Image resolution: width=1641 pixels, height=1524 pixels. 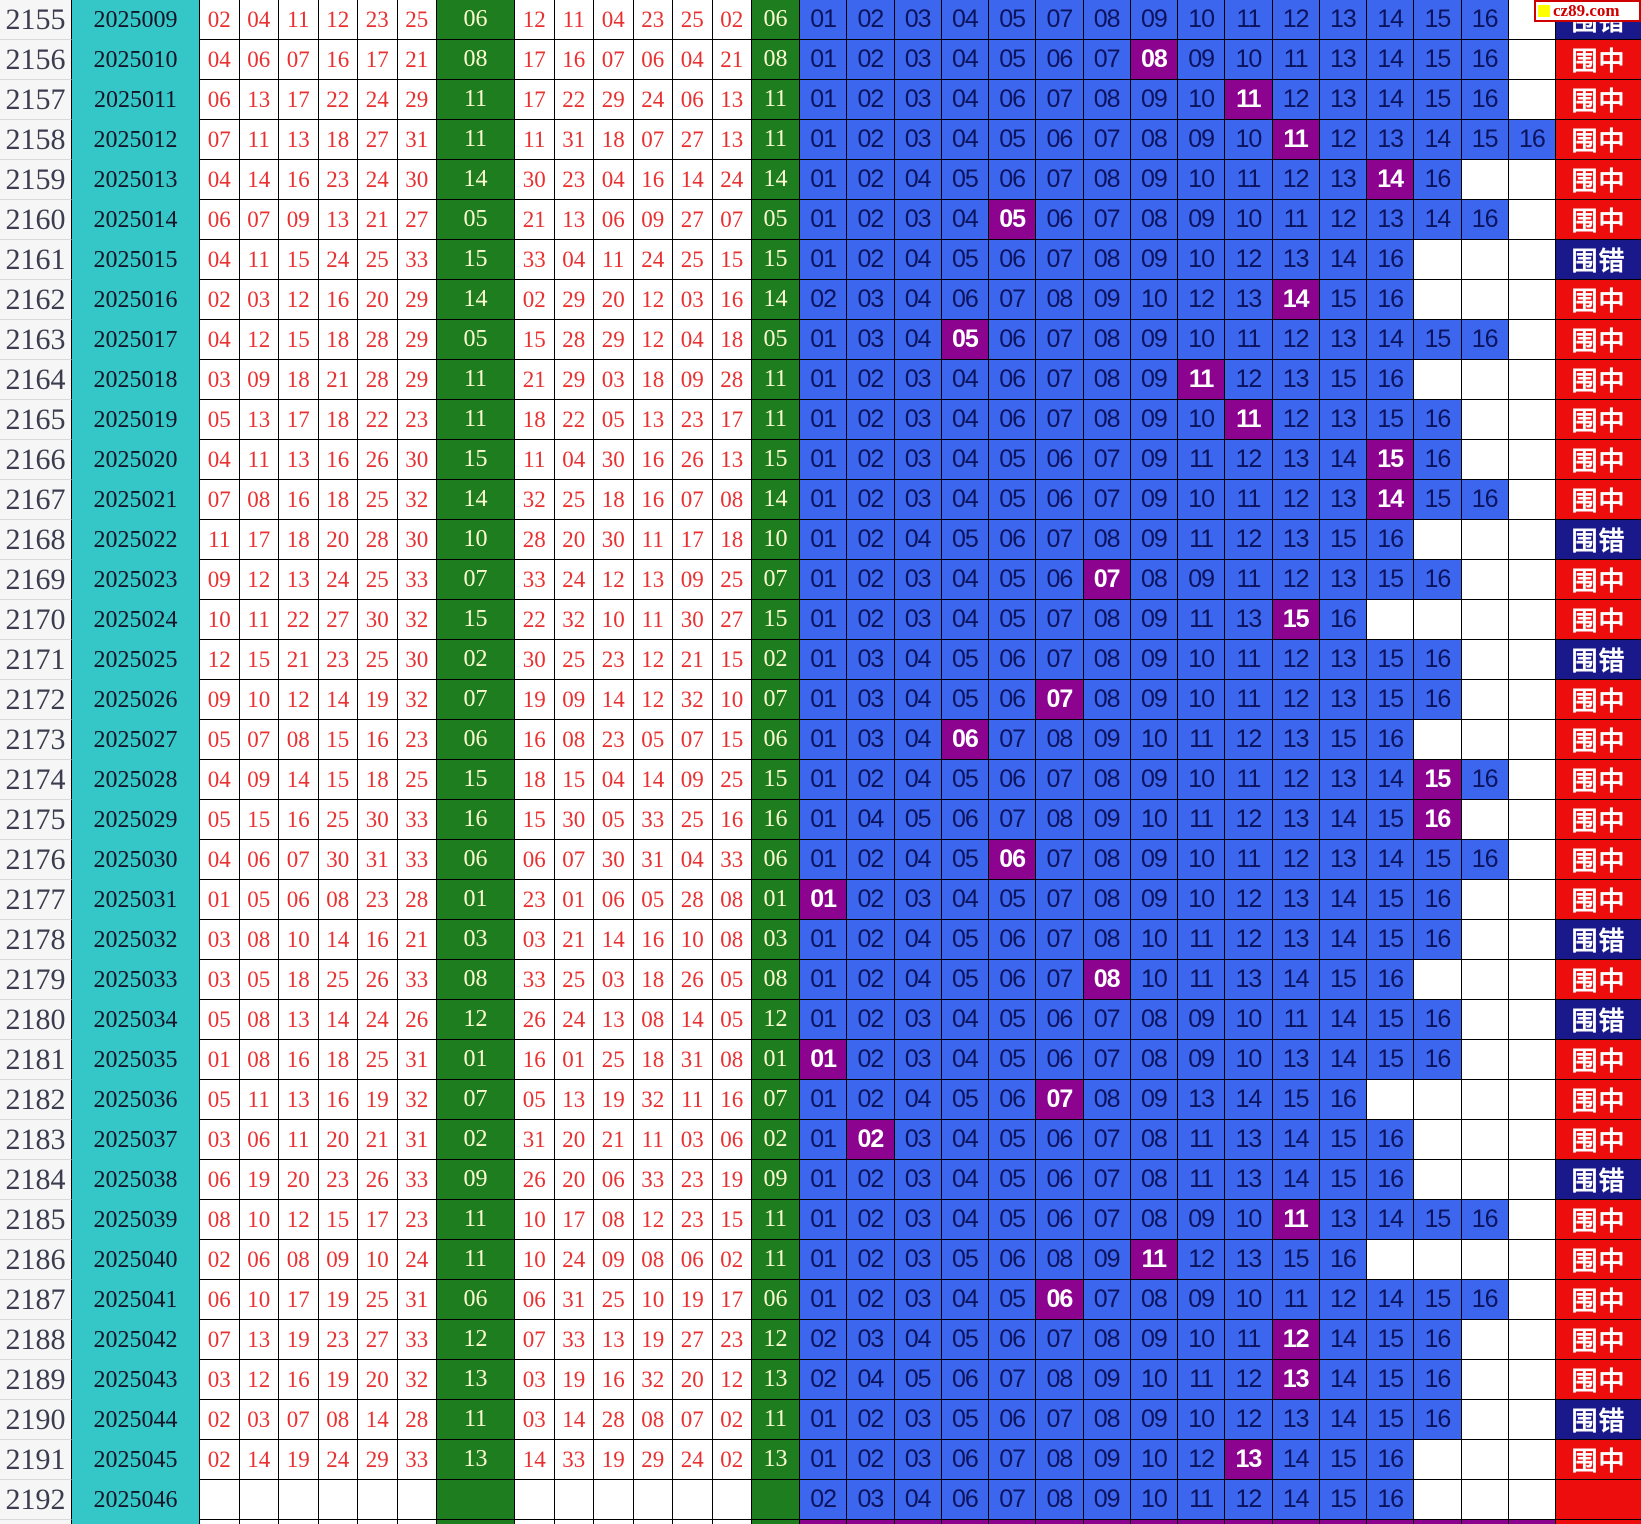 What do you see at coordinates (693, 380) in the screenshot?
I see `red-ball-order: 09` at bounding box center [693, 380].